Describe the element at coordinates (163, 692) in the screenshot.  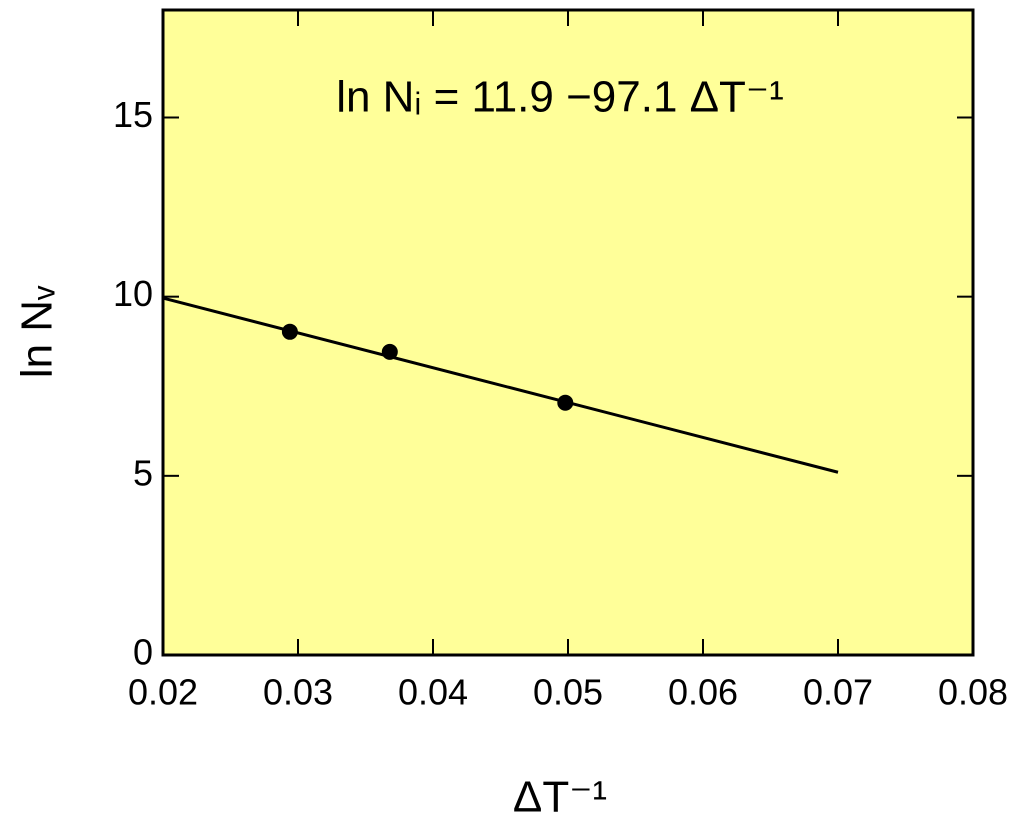
I see `x-tick-label: 0.02` at that location.